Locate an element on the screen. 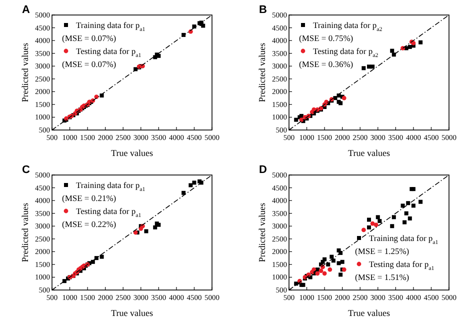  chart-title: D is located at coordinates (263, 170).